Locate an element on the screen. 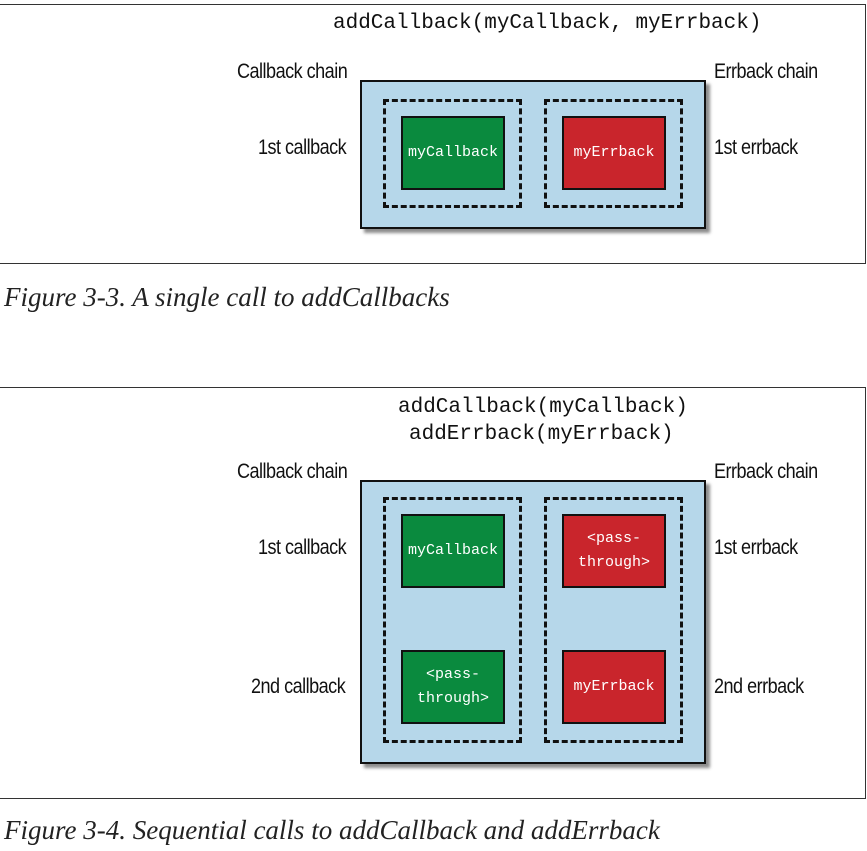  add-callback-call-text: addCallback(myCallback) is located at coordinates (543, 407).